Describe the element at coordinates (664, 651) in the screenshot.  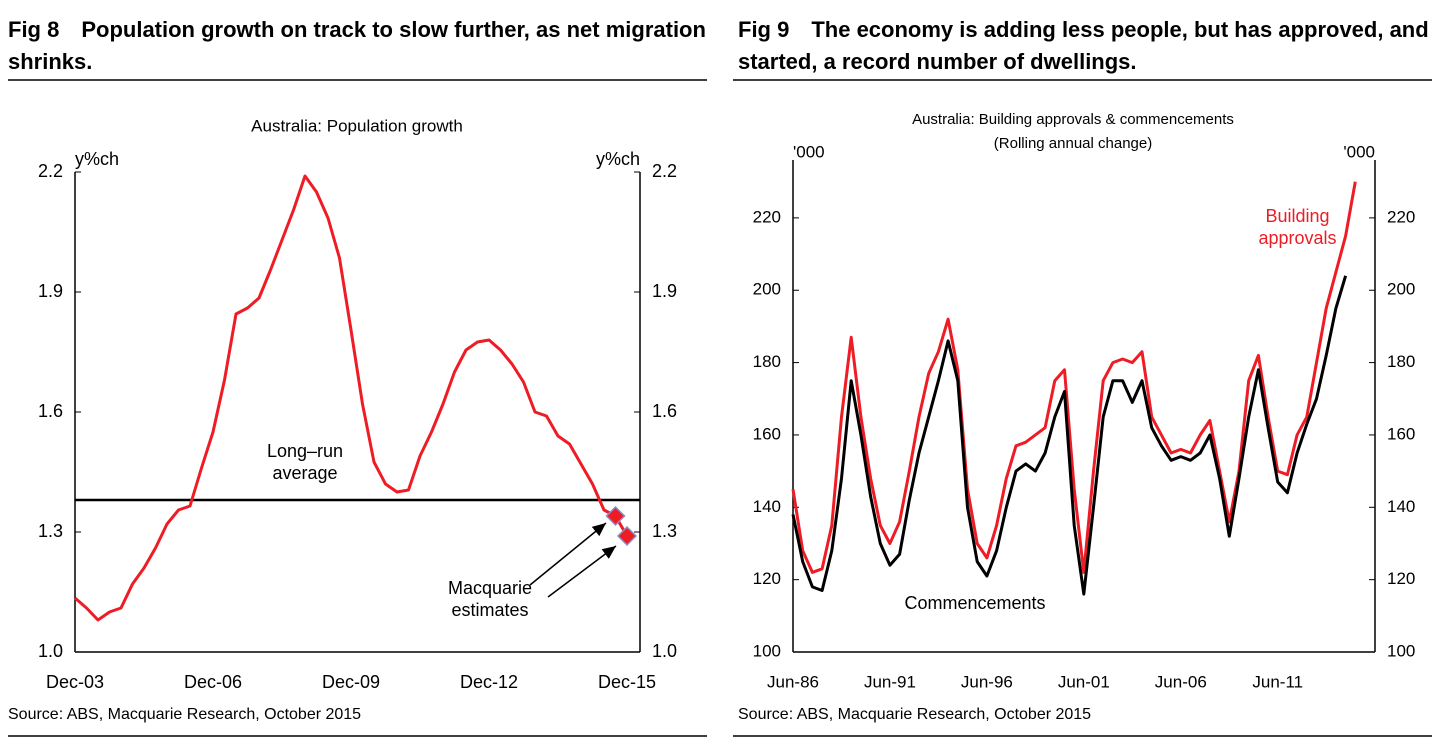
I see `y2-tick-label: 1.0` at that location.